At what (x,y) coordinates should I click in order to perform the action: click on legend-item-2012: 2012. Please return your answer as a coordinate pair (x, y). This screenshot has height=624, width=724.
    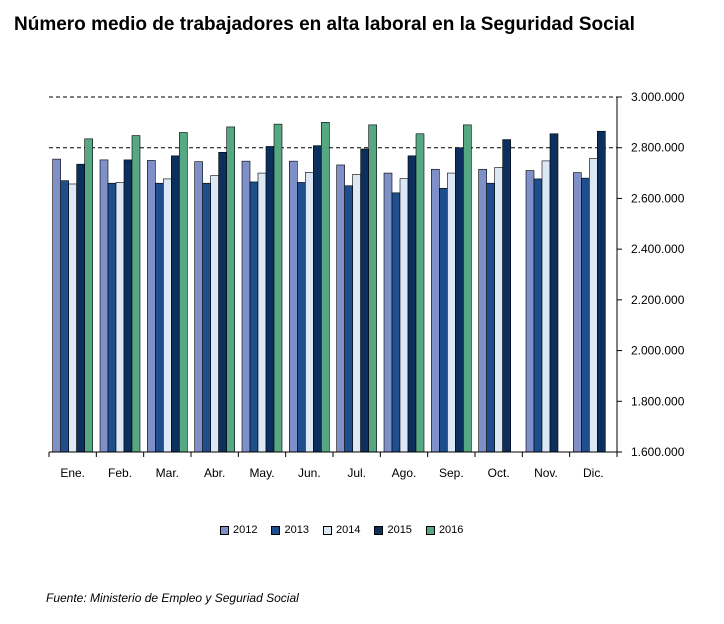
    Looking at the image, I should click on (238, 530).